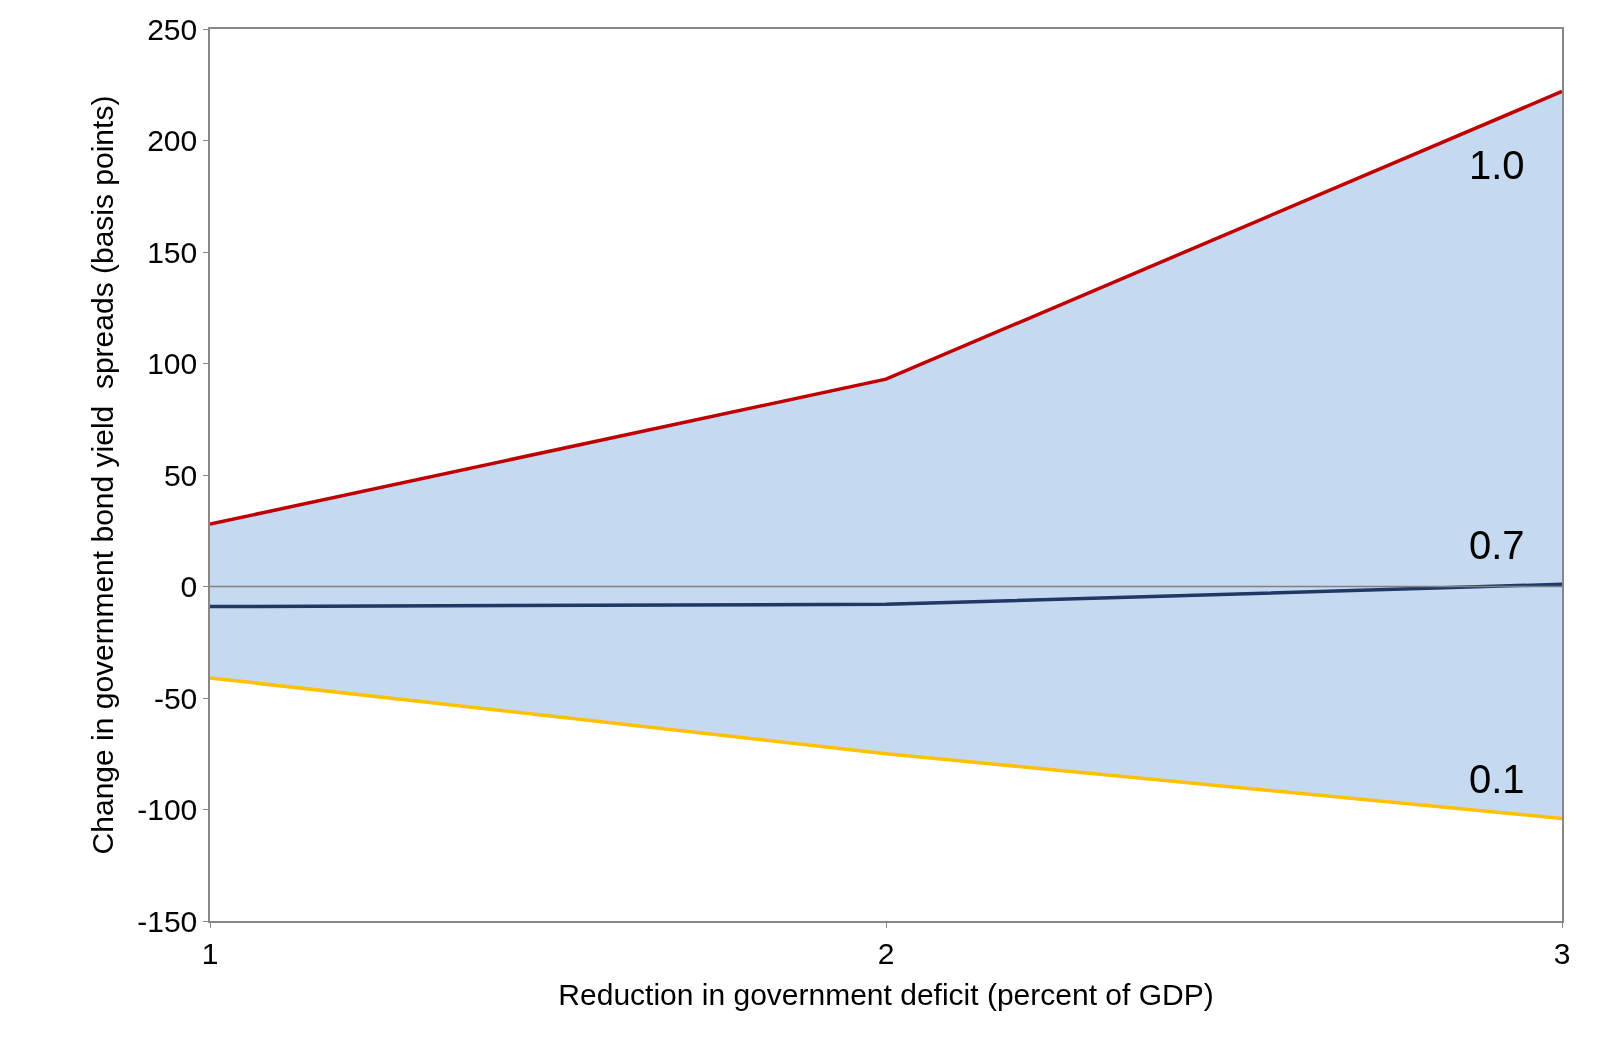 Image resolution: width=1612 pixels, height=1061 pixels. What do you see at coordinates (1562, 953) in the screenshot?
I see `x-tick-label: 3` at bounding box center [1562, 953].